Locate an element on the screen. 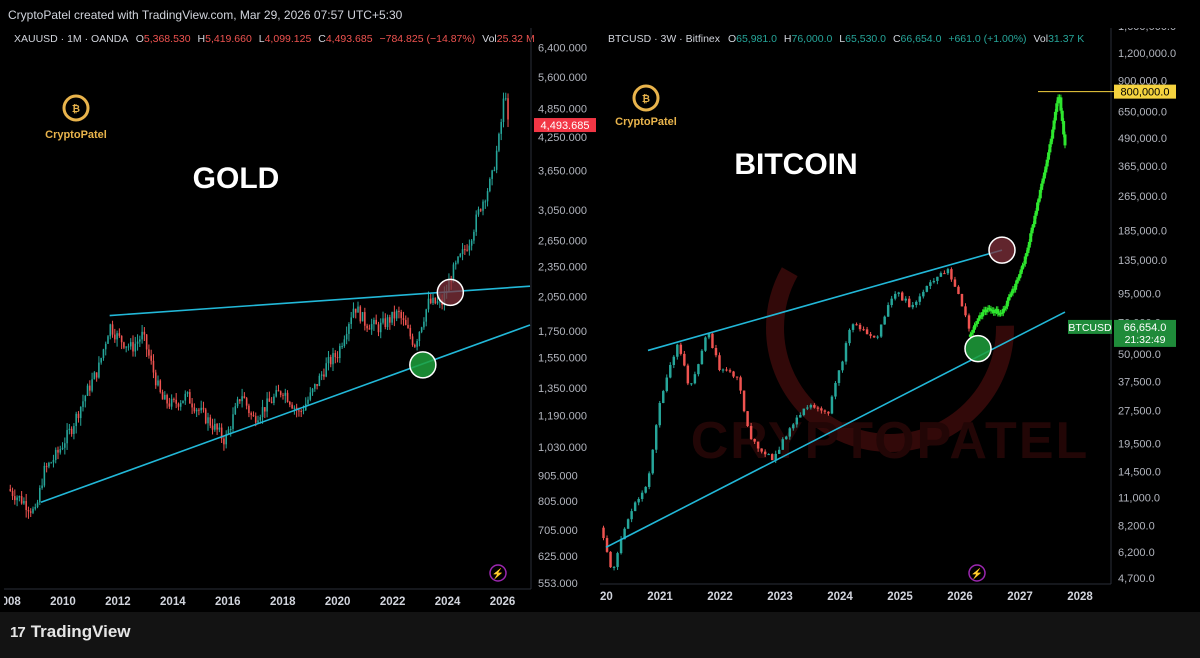  trendline is located at coordinates (825, 300).